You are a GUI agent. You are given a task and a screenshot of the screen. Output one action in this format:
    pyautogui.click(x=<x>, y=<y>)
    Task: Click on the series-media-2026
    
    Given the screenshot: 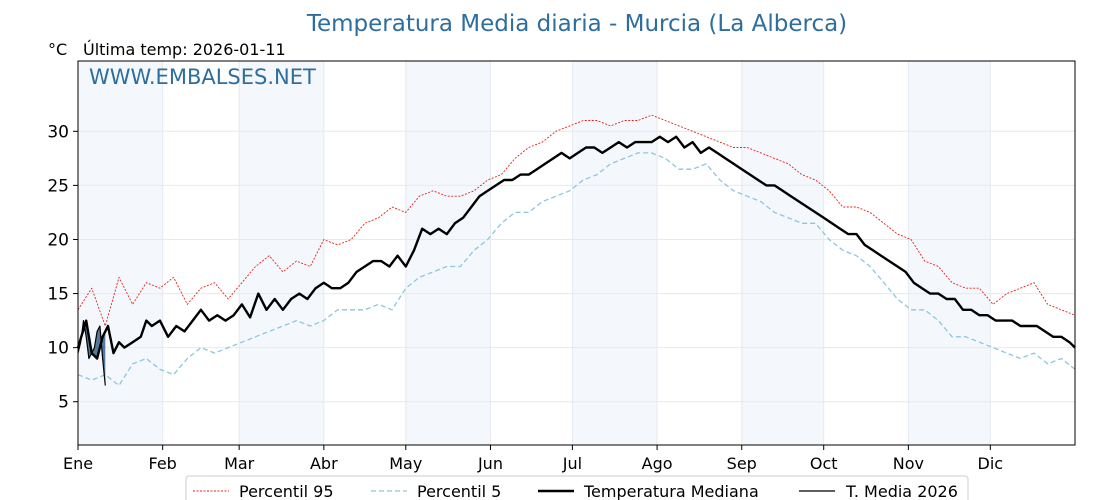 What is the action you would take?
    pyautogui.click(x=91, y=353)
    